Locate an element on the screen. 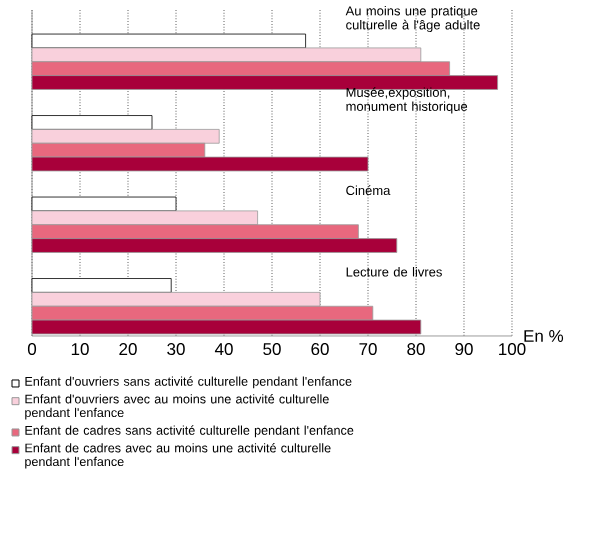 This screenshot has width=600, height=550. x-tick-label: 60 is located at coordinates (320, 349).